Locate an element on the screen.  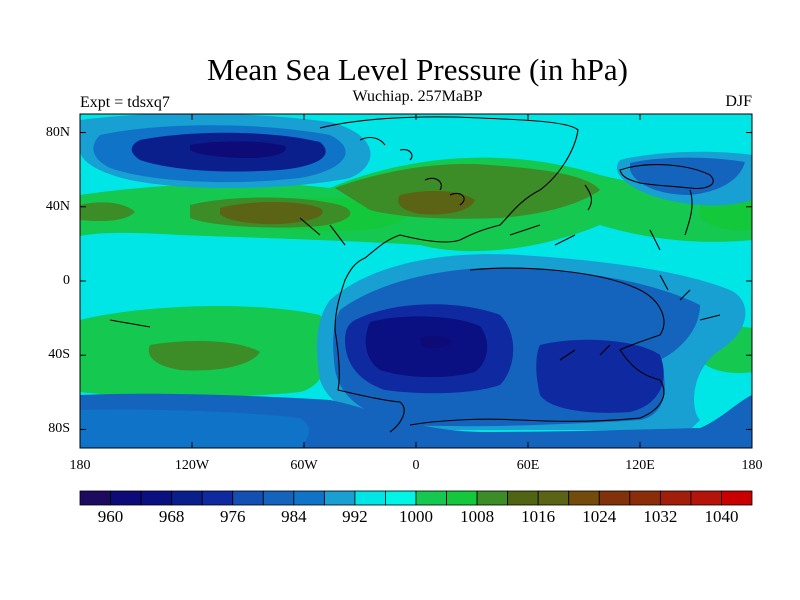
west-olive is located at coordinates (107, 212).